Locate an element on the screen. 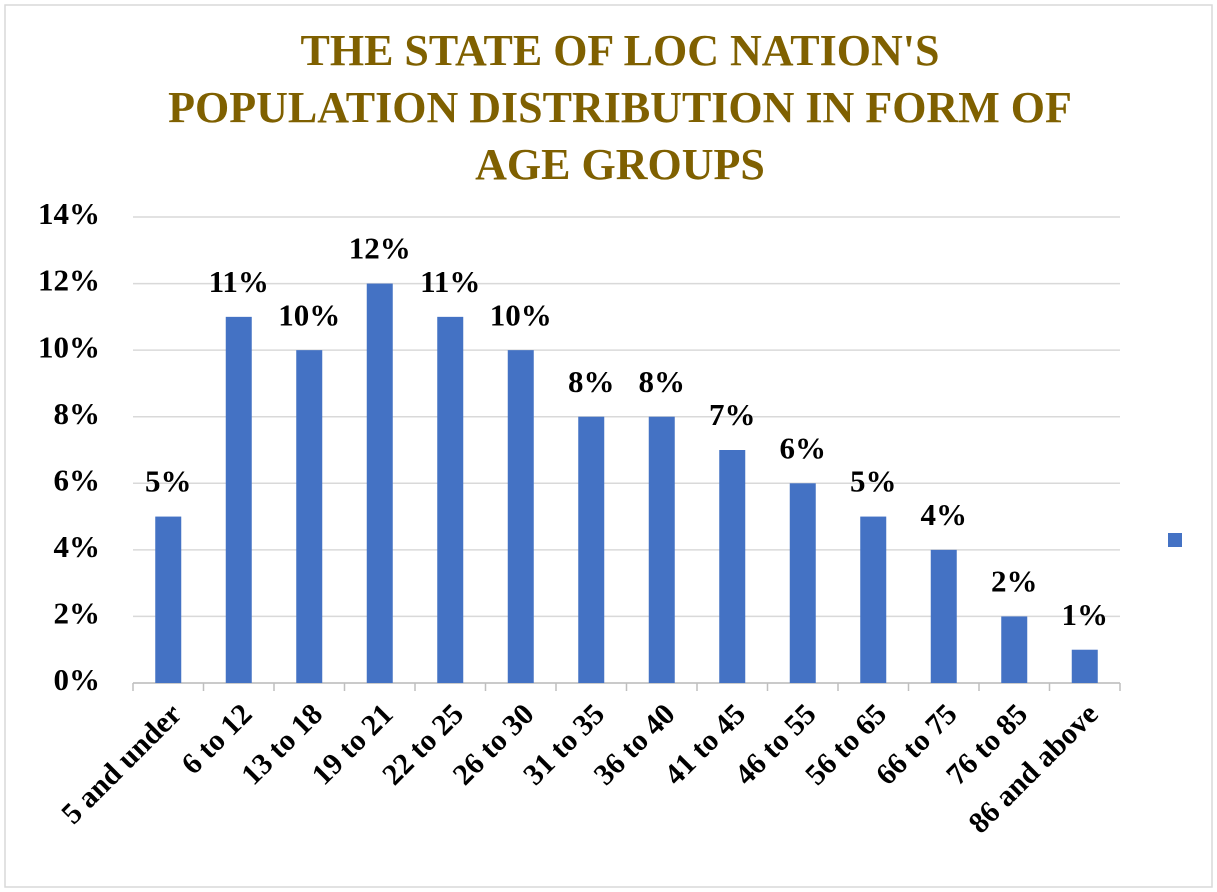 This screenshot has height=892, width=1217. data-label: 12% is located at coordinates (380, 248).